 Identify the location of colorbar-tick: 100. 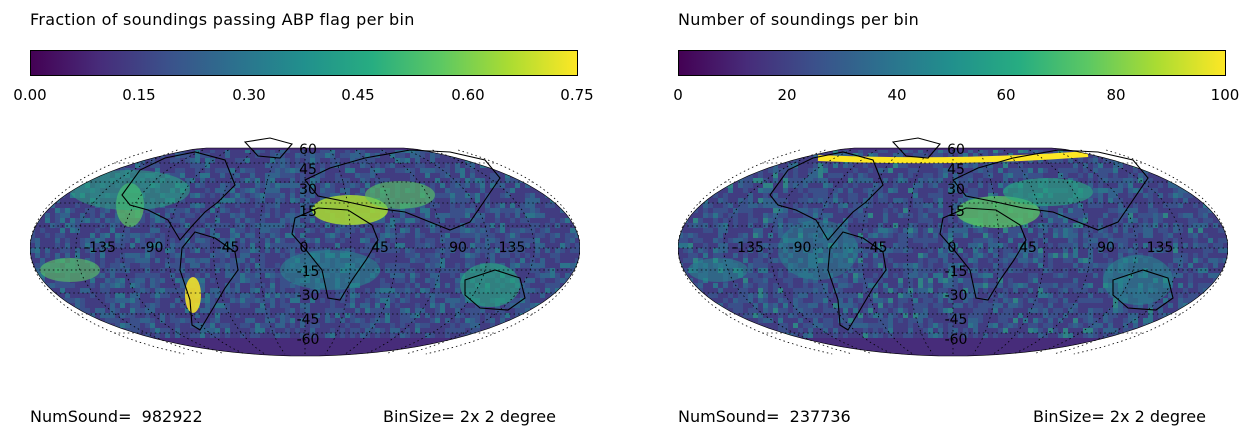
(1225, 95).